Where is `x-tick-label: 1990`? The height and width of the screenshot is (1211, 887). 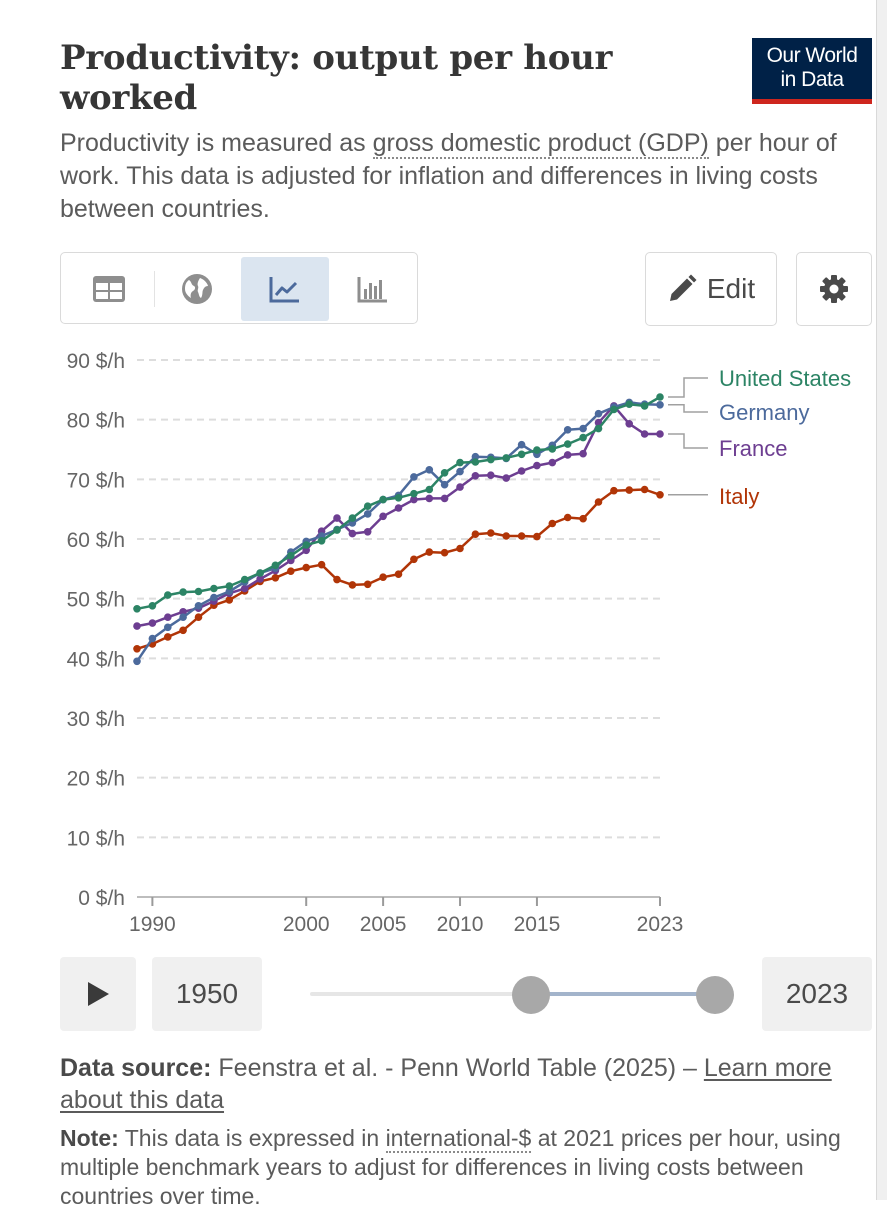 x-tick-label: 1990 is located at coordinates (152, 924).